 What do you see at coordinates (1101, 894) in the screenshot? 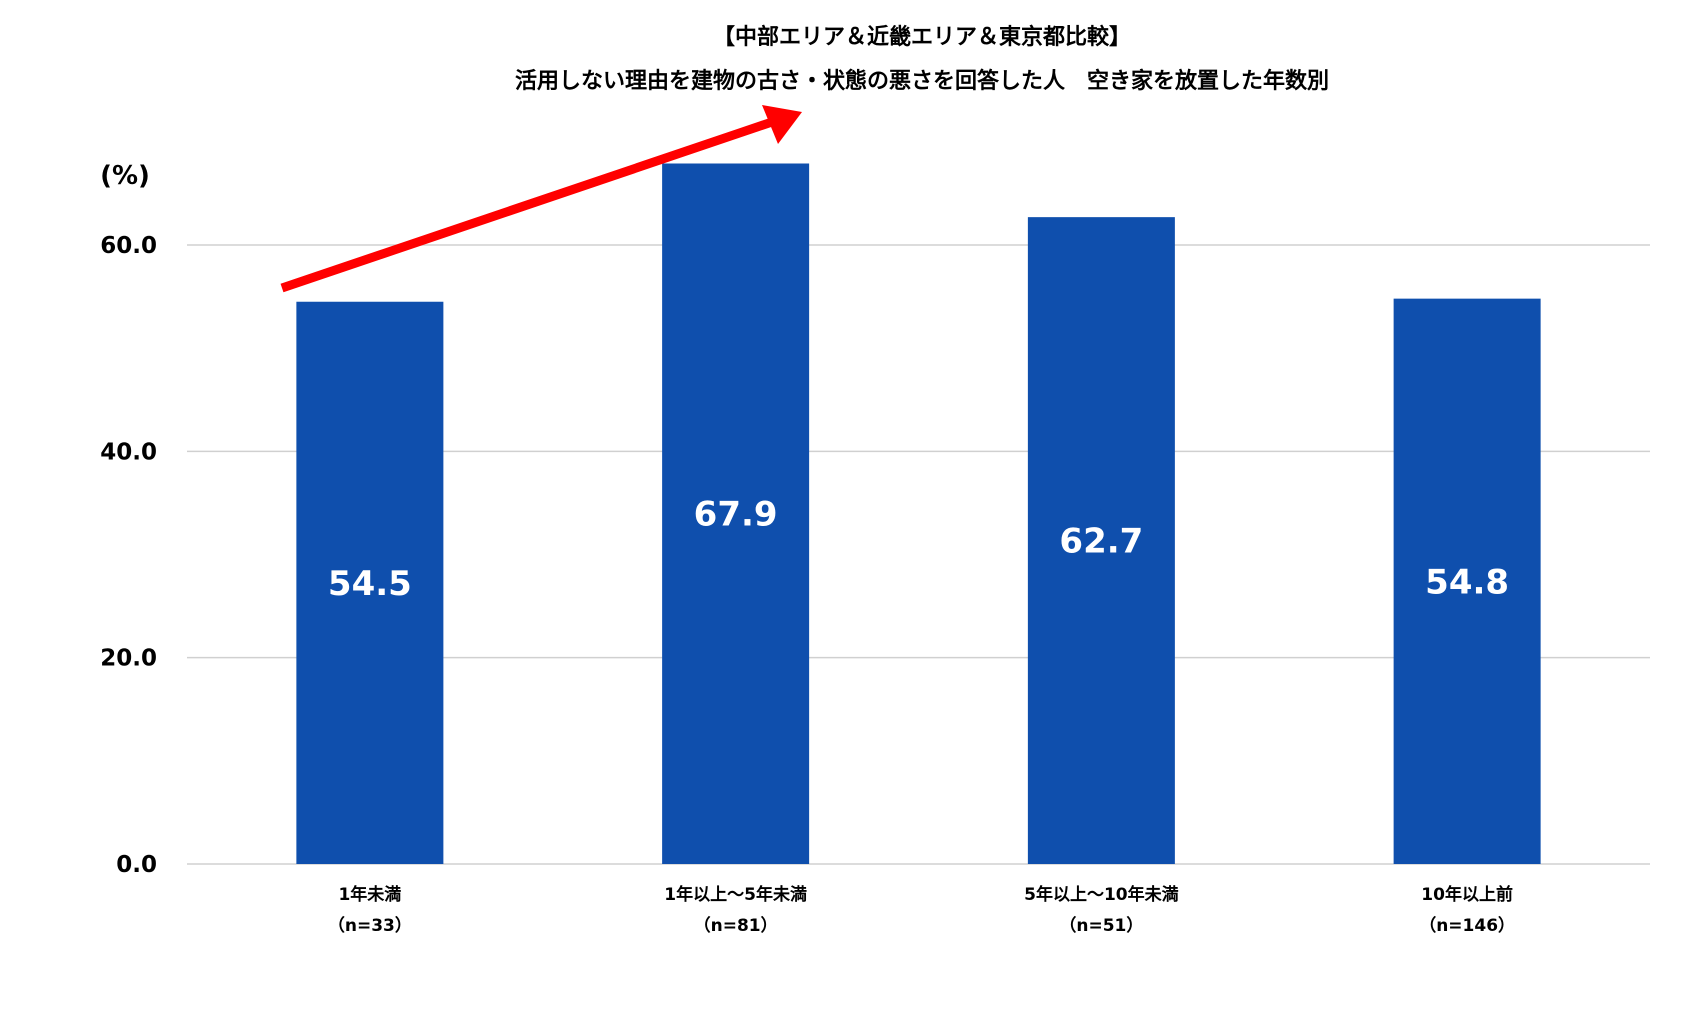
I see `x-category-label: 5年以上～10年未満` at bounding box center [1101, 894].